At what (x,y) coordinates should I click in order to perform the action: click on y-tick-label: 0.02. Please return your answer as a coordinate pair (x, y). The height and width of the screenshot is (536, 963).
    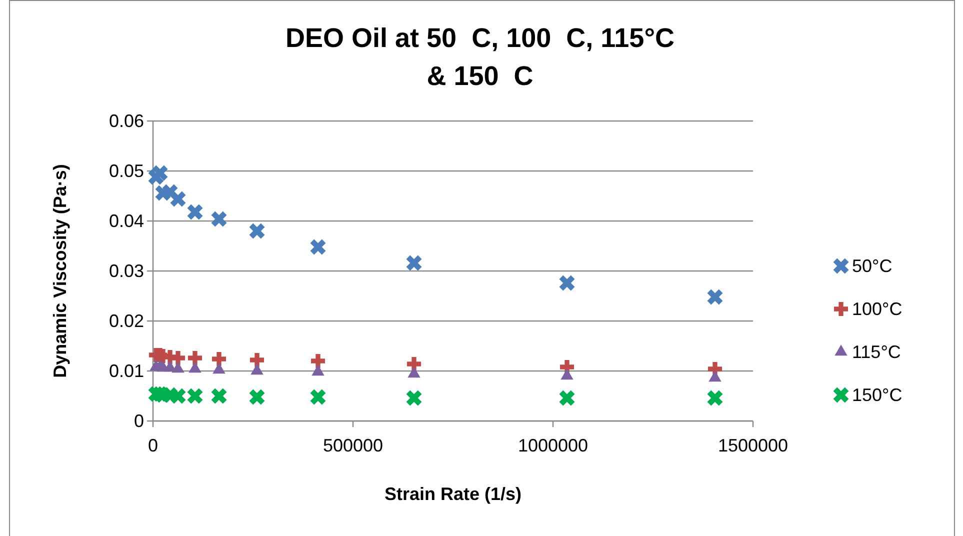
    Looking at the image, I should click on (126, 320).